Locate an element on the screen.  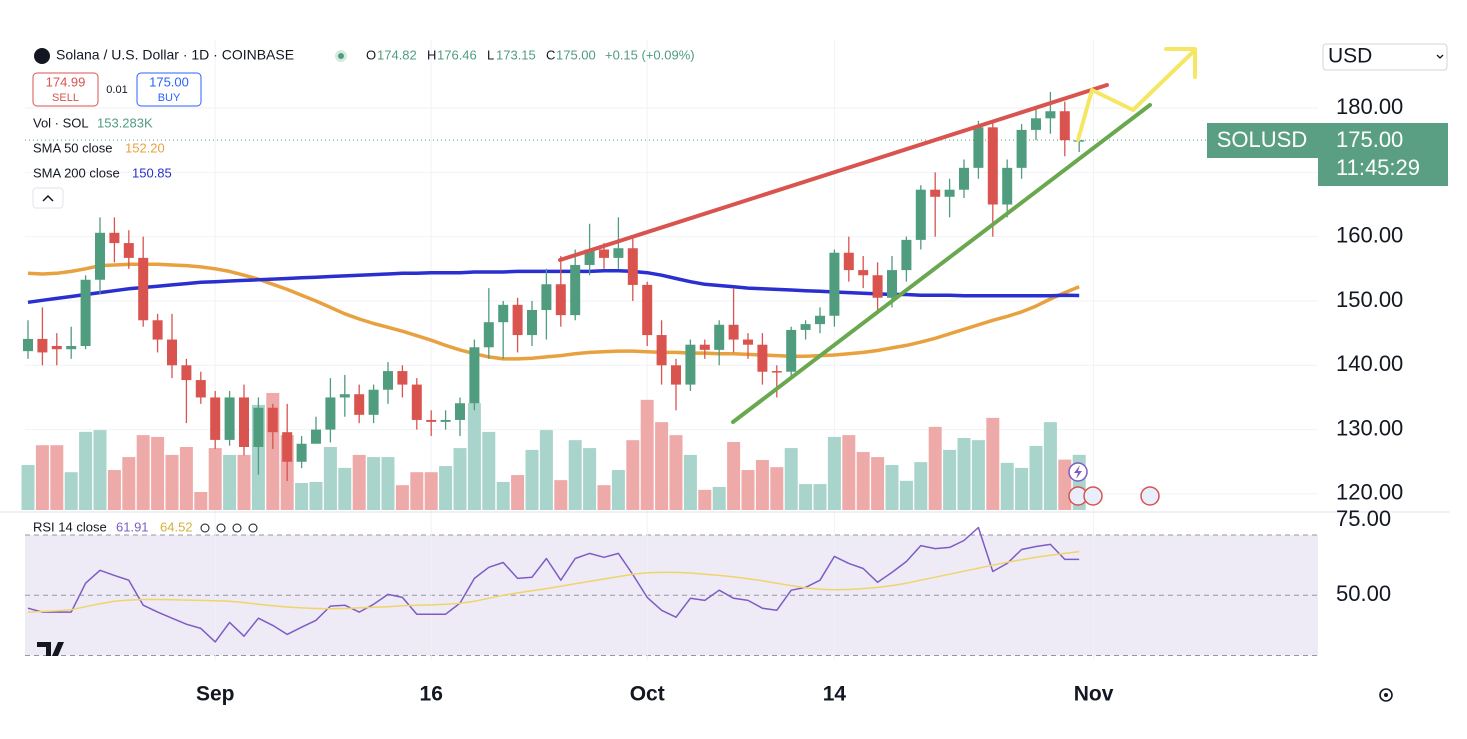
economic-events is located at coordinates (1114, 496).